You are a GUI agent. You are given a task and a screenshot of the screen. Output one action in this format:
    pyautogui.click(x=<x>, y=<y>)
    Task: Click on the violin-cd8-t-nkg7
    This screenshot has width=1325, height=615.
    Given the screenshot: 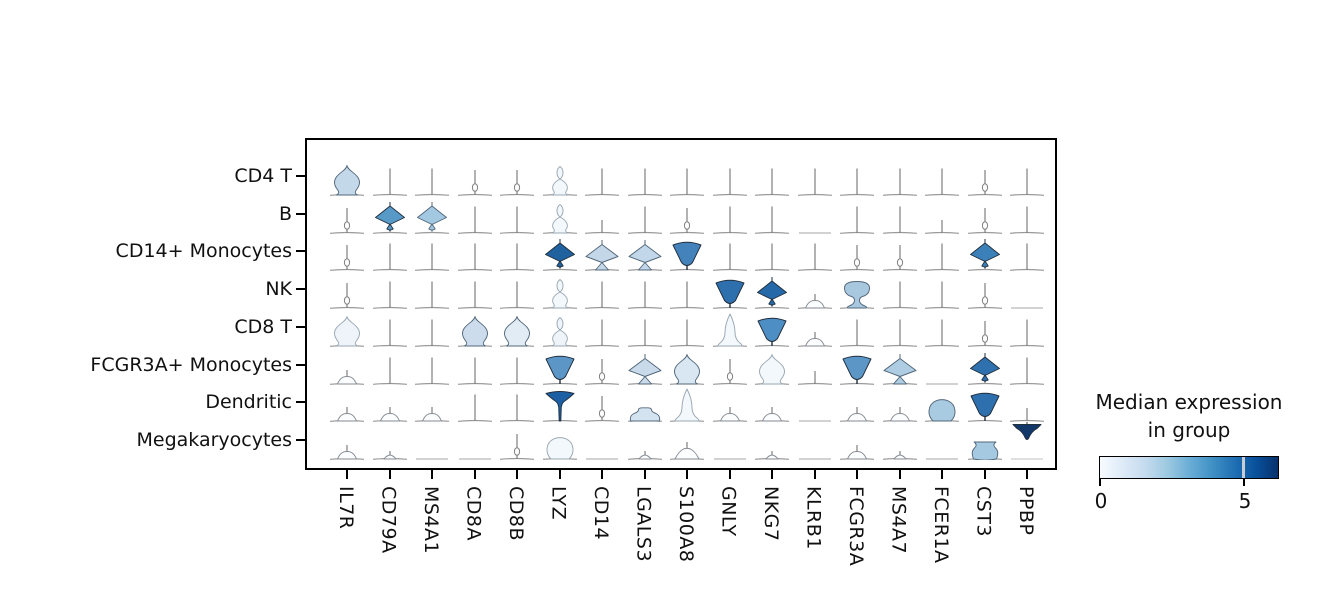 What is the action you would take?
    pyautogui.click(x=772, y=332)
    